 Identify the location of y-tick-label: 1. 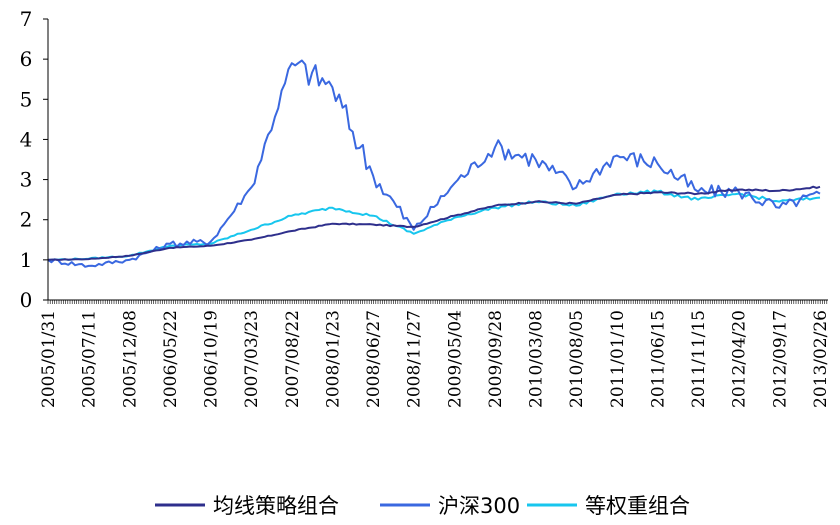
(26, 260).